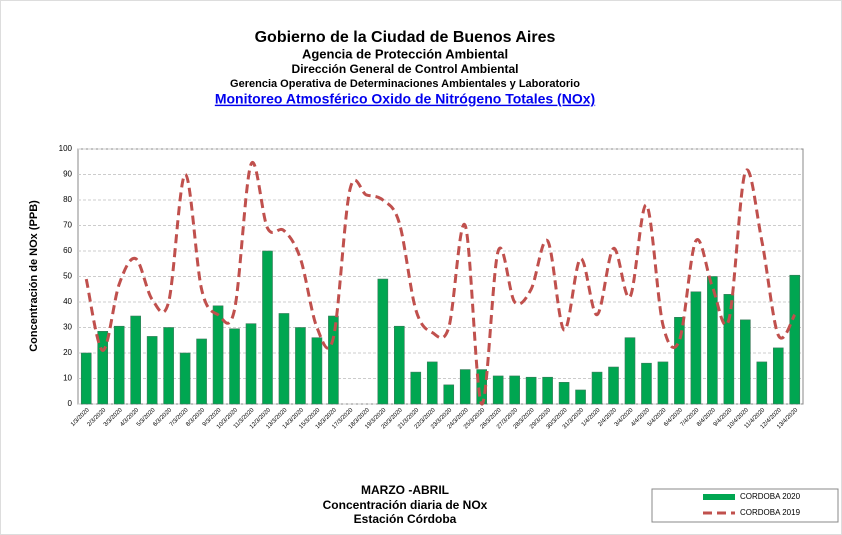 The width and height of the screenshot is (842, 535). What do you see at coordinates (67, 301) in the screenshot?
I see `y-tick-label: 40` at bounding box center [67, 301].